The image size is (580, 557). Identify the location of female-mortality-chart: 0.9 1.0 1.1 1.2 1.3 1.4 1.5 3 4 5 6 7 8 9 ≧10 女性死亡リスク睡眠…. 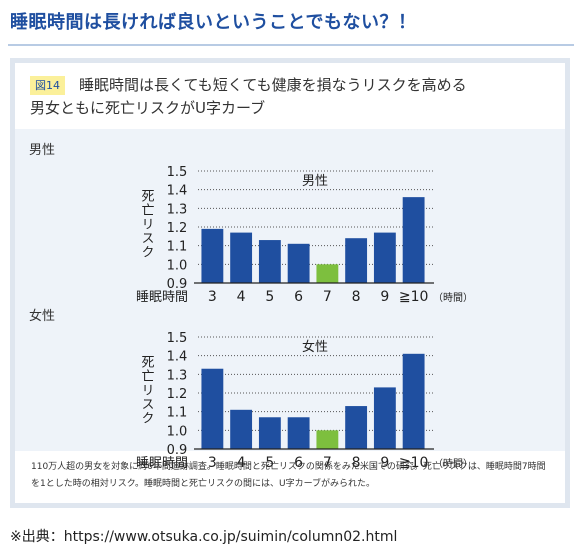
(304, 401).